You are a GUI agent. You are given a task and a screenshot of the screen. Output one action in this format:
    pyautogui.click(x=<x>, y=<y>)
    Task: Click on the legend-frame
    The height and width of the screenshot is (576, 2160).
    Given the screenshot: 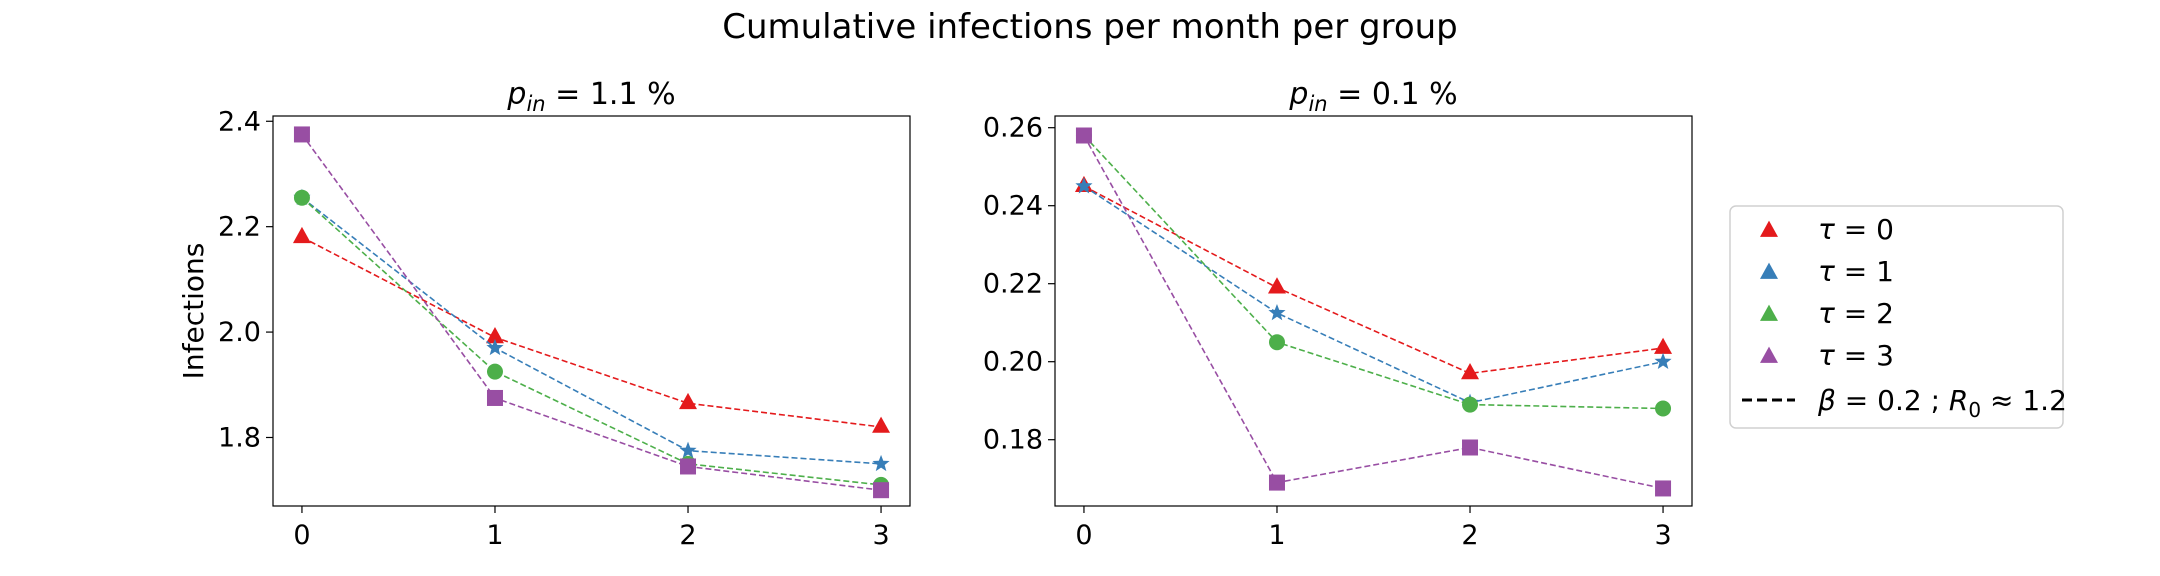 What is the action you would take?
    pyautogui.click(x=1896, y=317)
    